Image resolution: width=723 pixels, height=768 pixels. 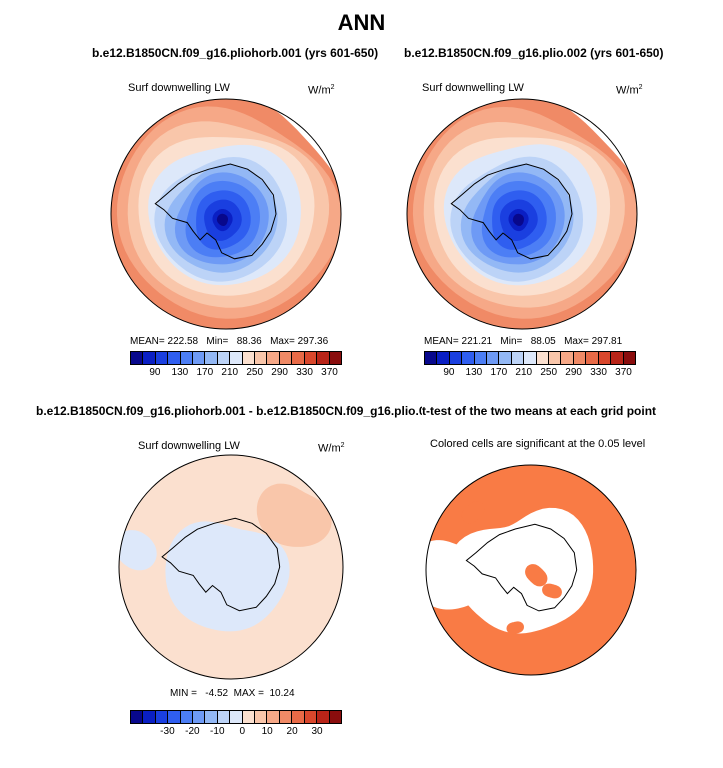 What do you see at coordinates (499, 372) in the screenshot?
I see `panel-2-colorbar-tick-label: 170` at bounding box center [499, 372].